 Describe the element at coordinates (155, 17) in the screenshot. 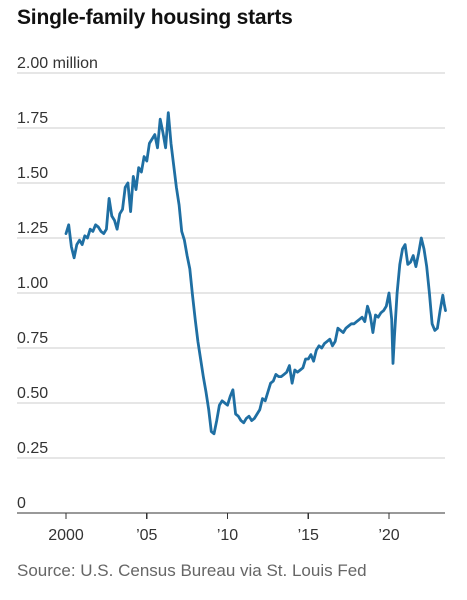

I see `chart-title: Single-family housing starts` at that location.